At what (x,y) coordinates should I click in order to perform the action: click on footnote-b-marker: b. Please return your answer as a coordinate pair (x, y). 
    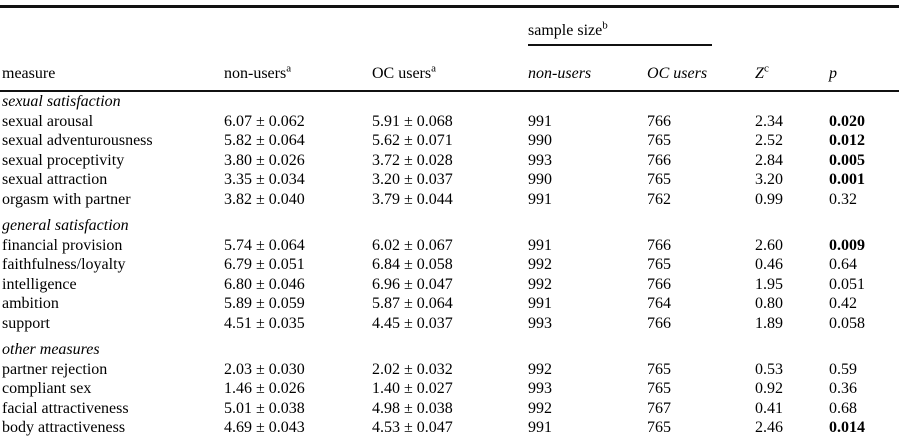
    Looking at the image, I should click on (605, 25).